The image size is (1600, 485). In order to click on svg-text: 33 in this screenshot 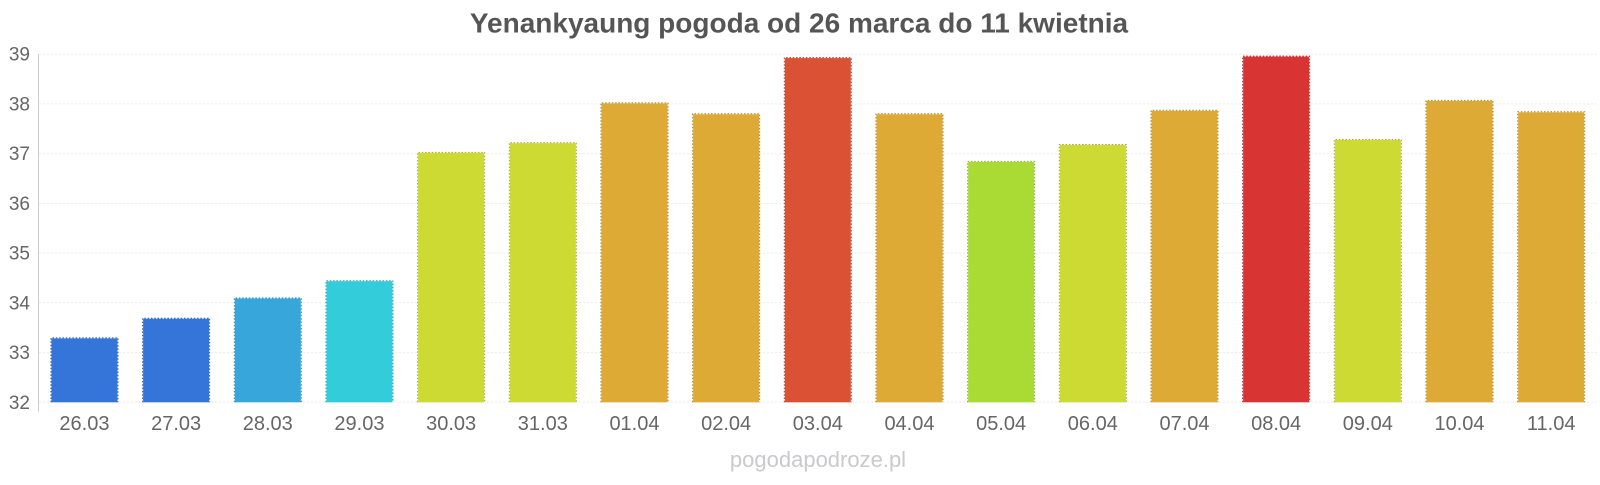, I will do `click(19, 353)`.